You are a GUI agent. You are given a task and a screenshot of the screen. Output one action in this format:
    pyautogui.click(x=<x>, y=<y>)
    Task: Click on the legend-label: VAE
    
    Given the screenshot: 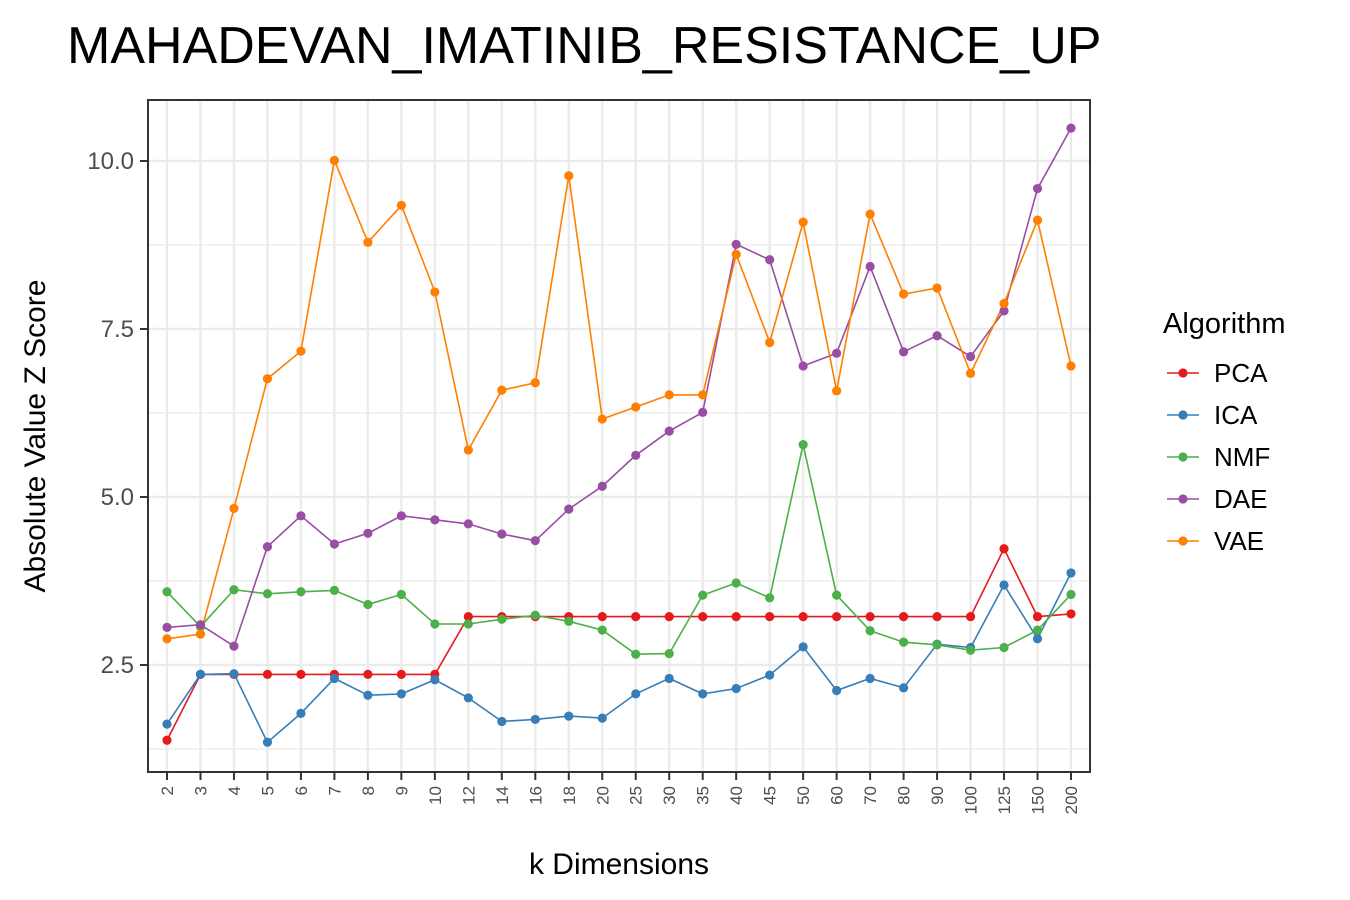 What is the action you would take?
    pyautogui.click(x=1239, y=541)
    